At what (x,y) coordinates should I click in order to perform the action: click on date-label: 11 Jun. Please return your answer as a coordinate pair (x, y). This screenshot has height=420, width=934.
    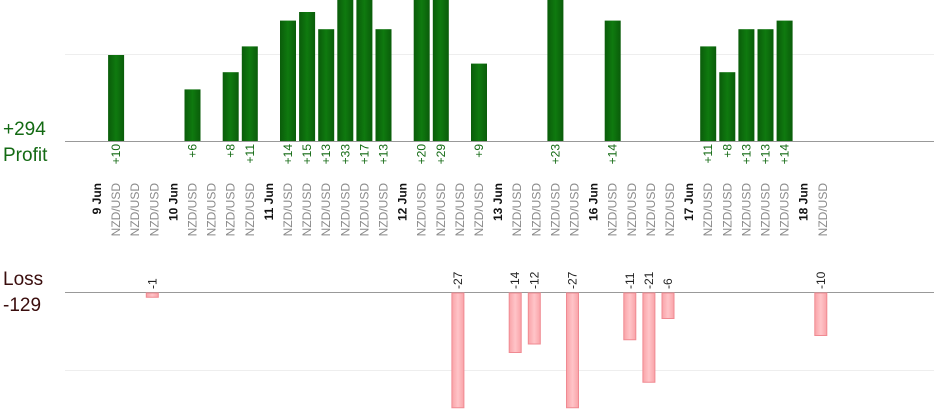
    Looking at the image, I should click on (269, 201).